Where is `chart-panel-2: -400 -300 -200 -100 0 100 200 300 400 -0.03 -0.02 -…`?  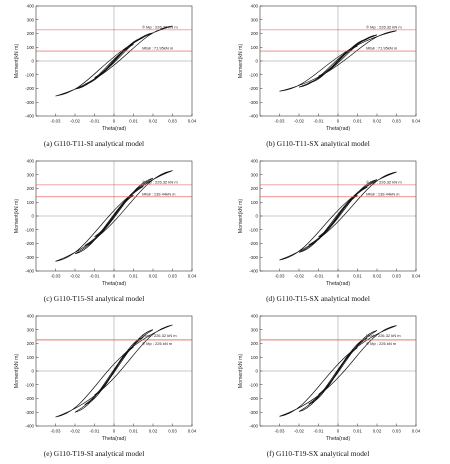
chart-panel-2: -400 -300 -200 -100 0 100 200 300 400 -0.03 -0.02 -… is located at coordinates (329, 76).